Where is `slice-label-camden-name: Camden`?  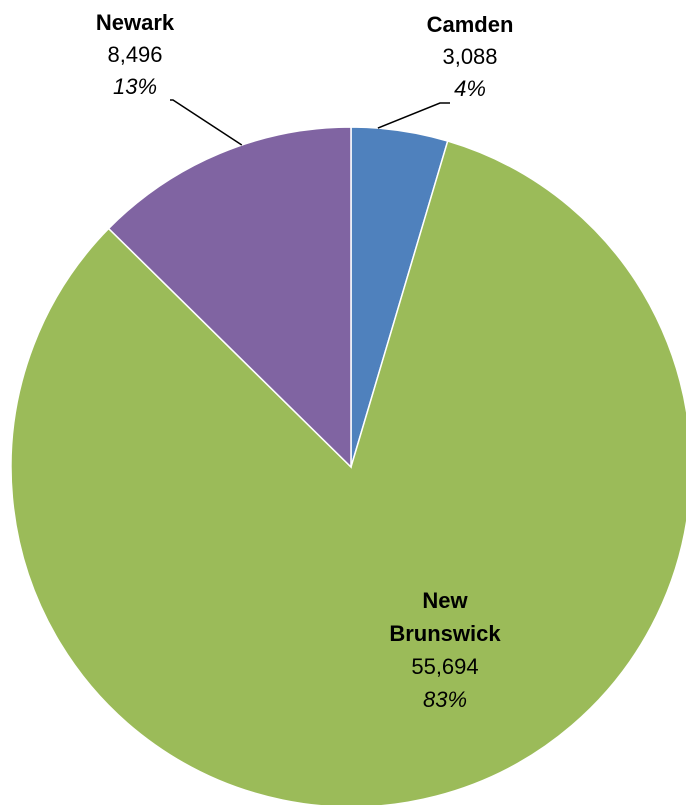
slice-label-camden-name: Camden is located at coordinates (470, 24).